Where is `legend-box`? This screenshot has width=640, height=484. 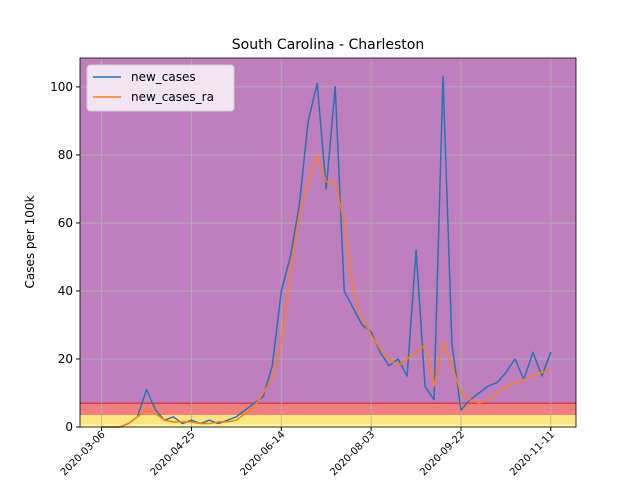 legend-box is located at coordinates (160, 88).